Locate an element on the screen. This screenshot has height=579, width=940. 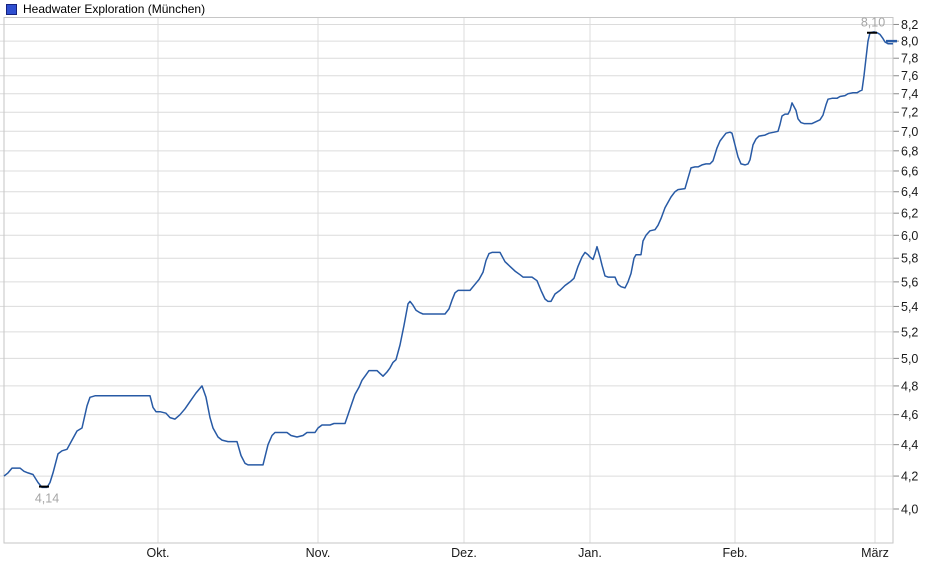
y-axis-label: 6,2 is located at coordinates (909, 214).